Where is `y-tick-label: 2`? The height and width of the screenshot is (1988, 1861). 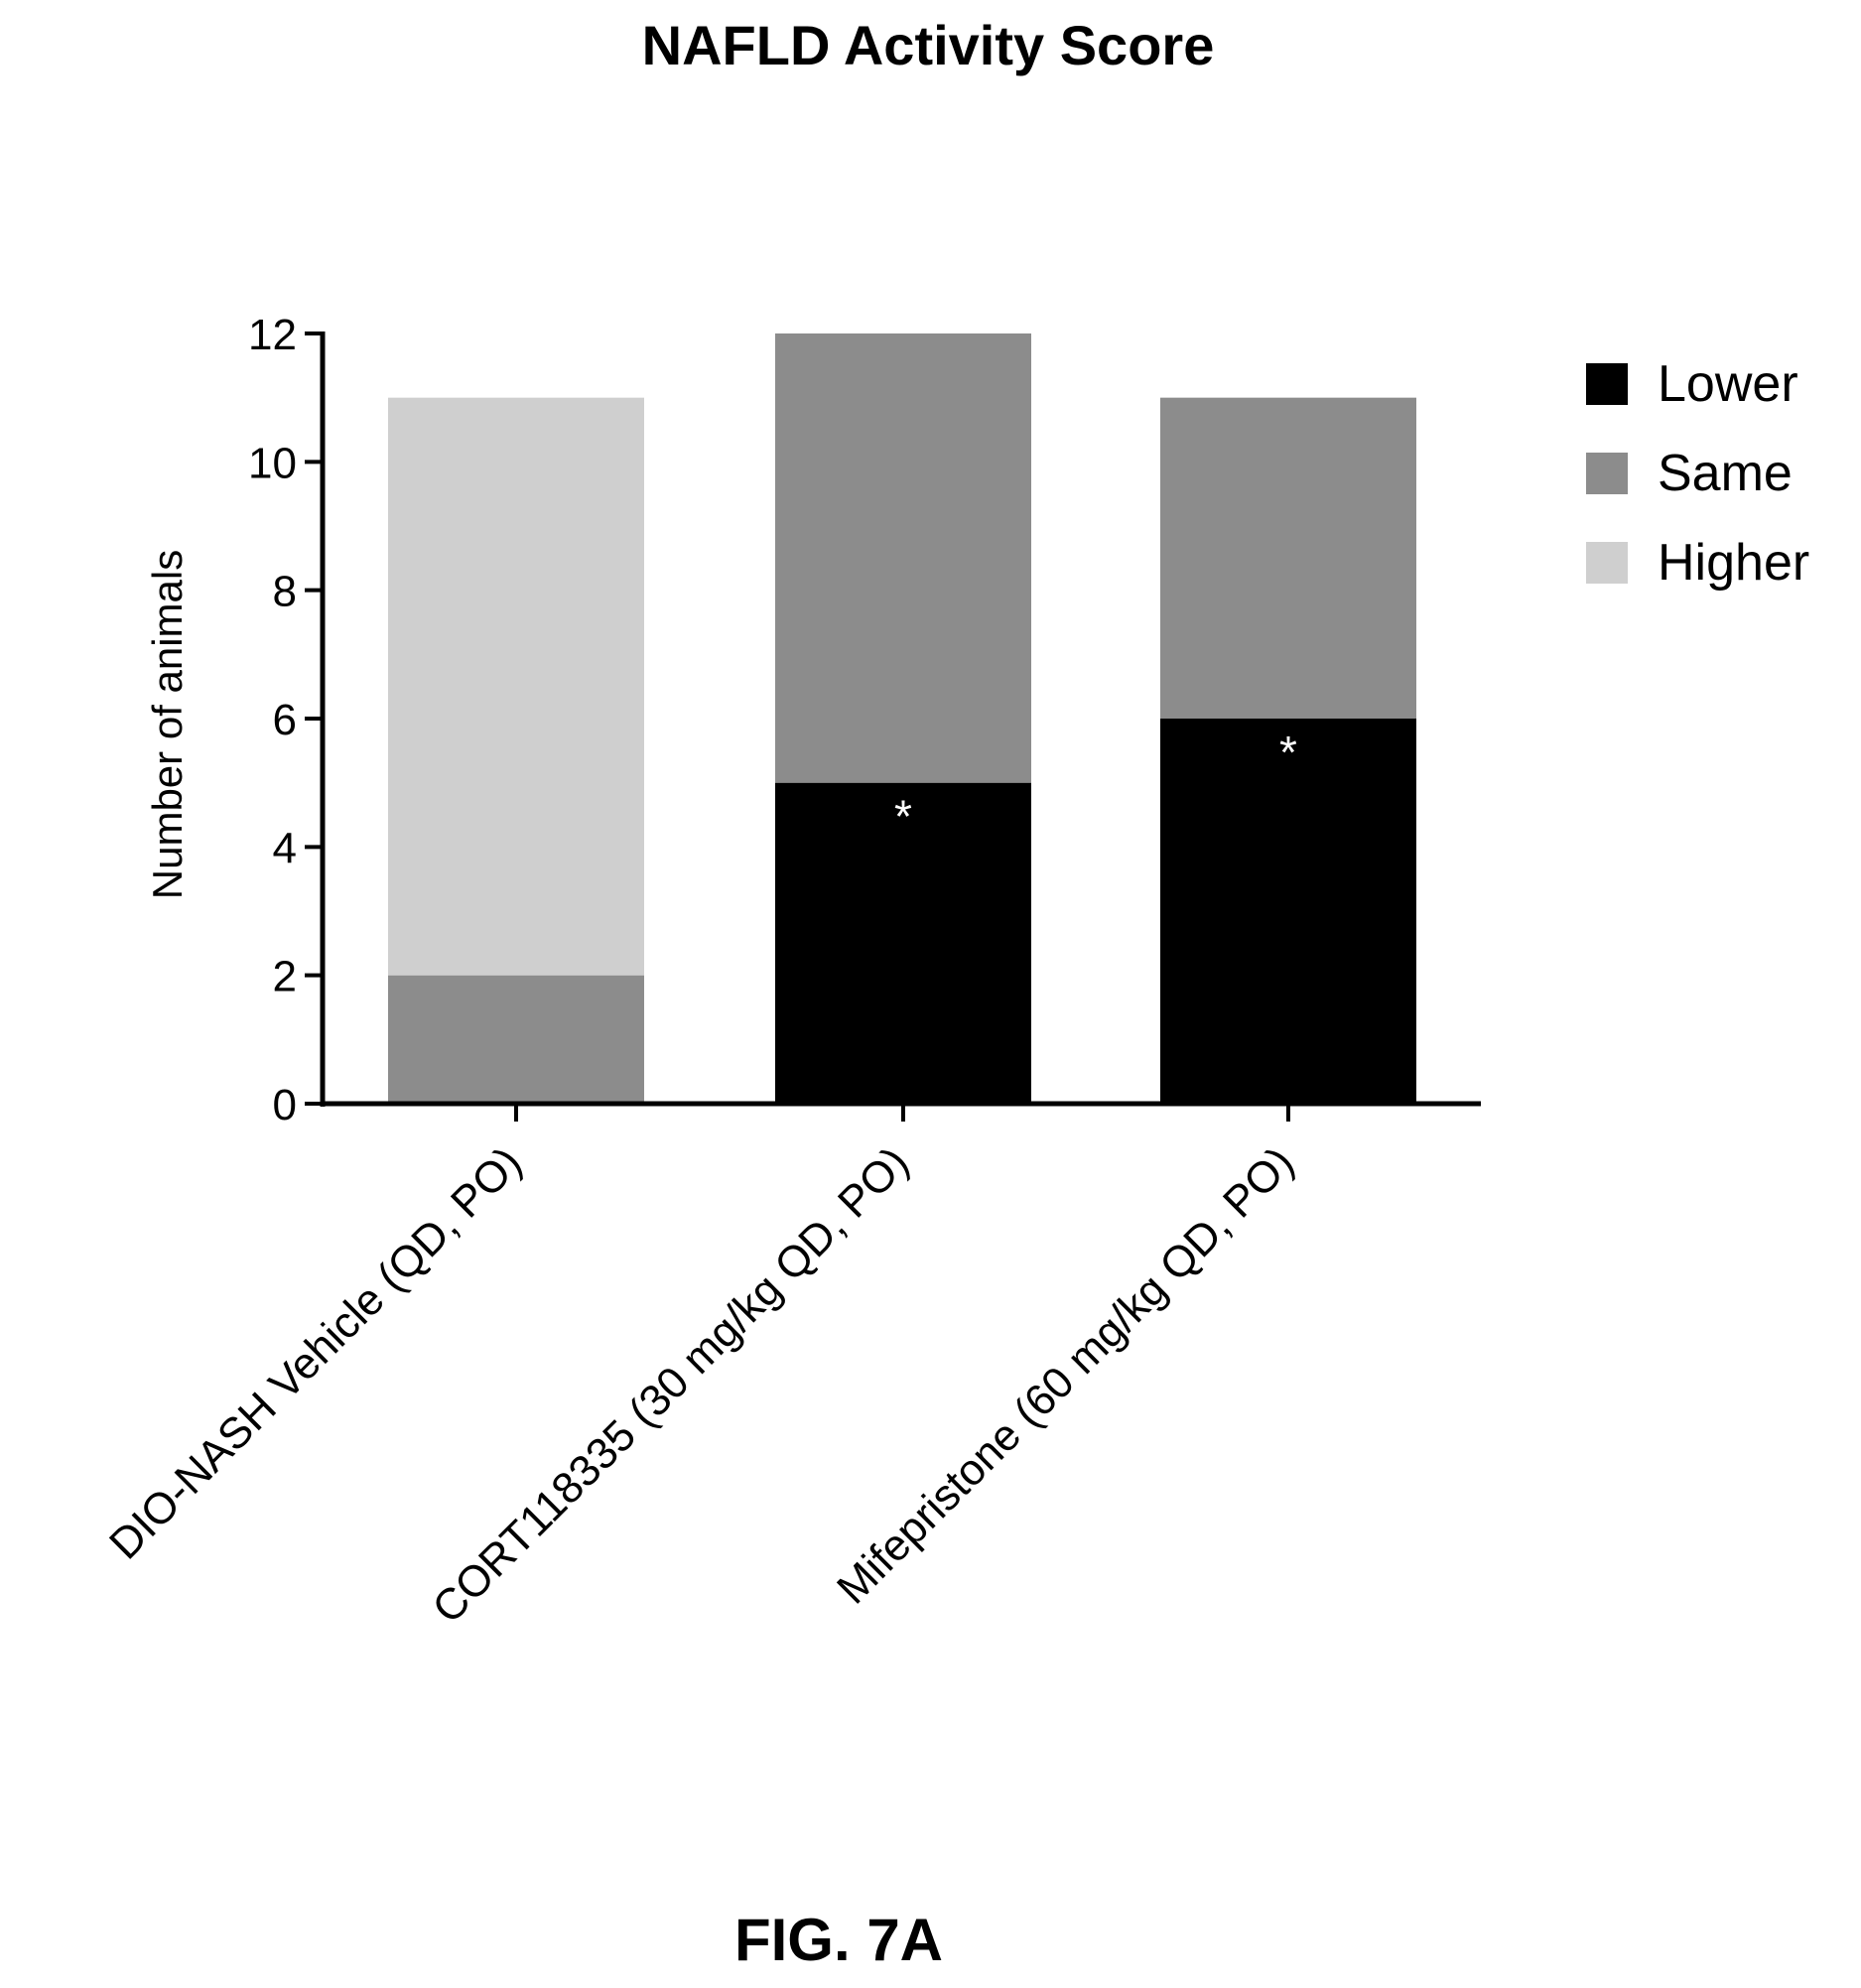 y-tick-label: 2 is located at coordinates (285, 977).